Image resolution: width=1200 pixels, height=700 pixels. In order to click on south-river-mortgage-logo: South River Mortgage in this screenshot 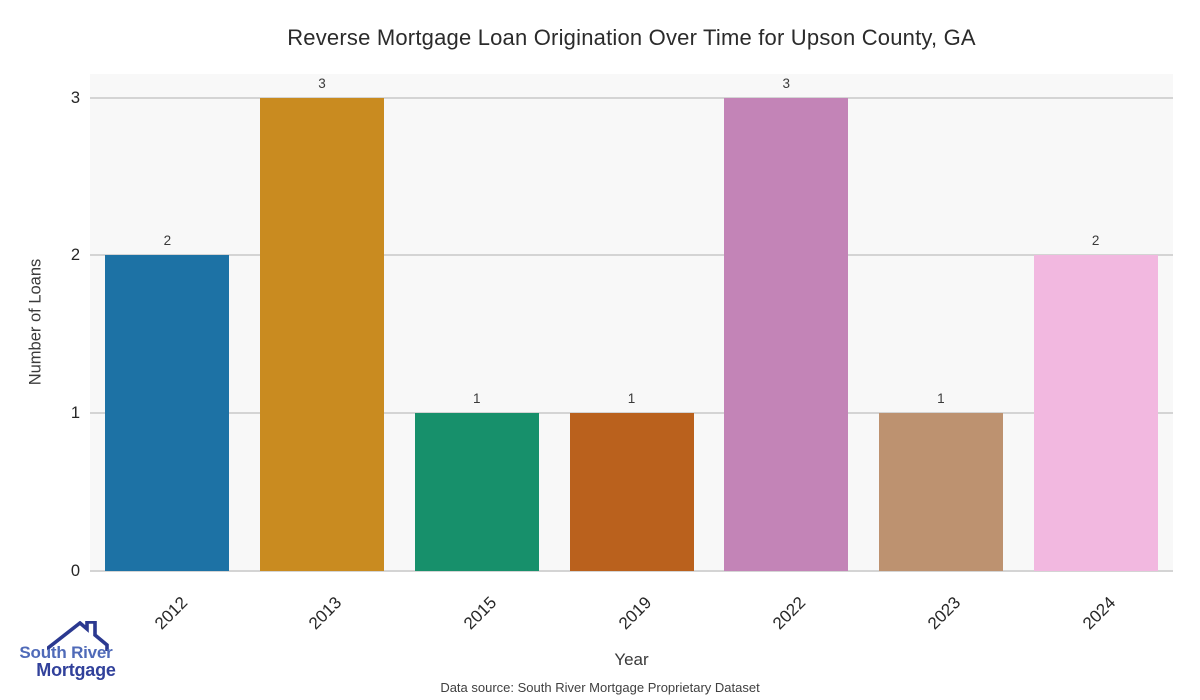, I will do `click(79, 650)`.